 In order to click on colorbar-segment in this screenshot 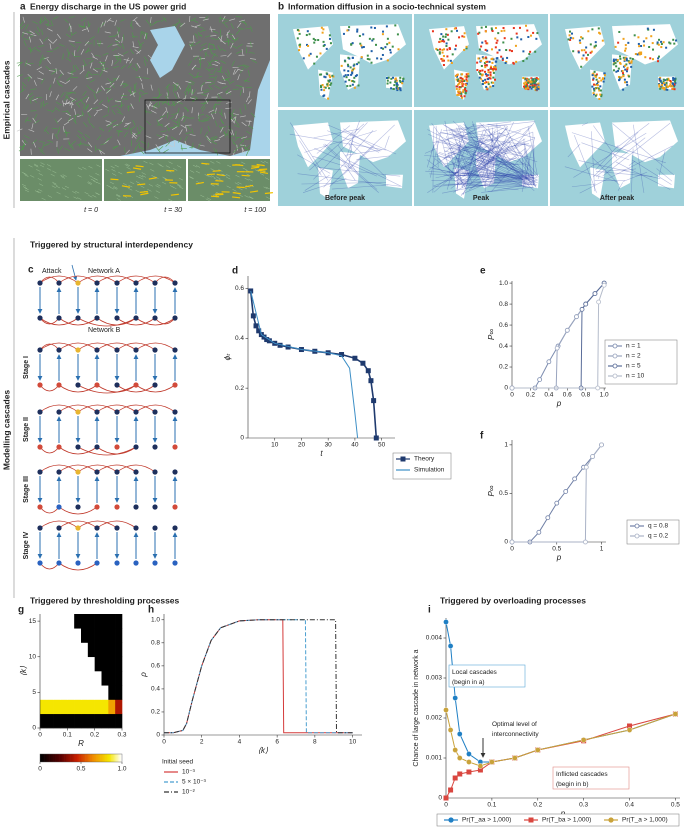, I will do `click(56, 758)`.